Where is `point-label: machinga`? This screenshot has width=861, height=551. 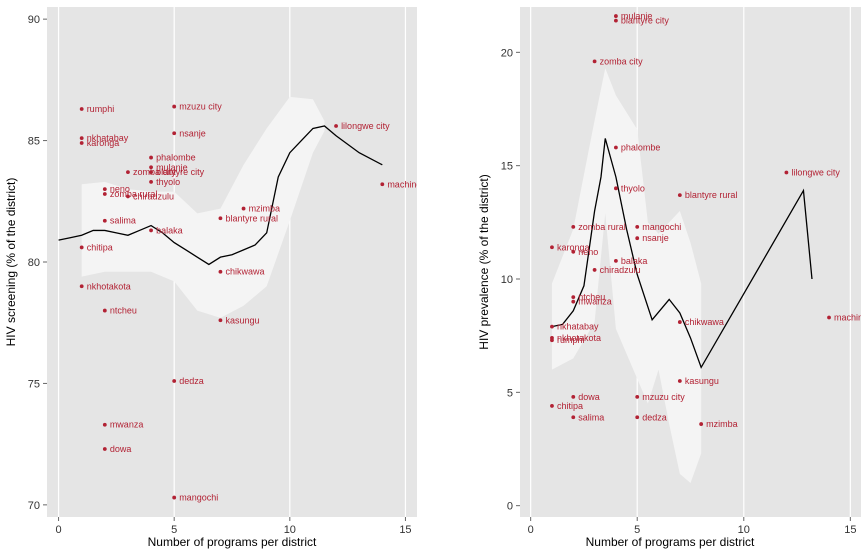 point-label: machinga is located at coordinates (847, 318).